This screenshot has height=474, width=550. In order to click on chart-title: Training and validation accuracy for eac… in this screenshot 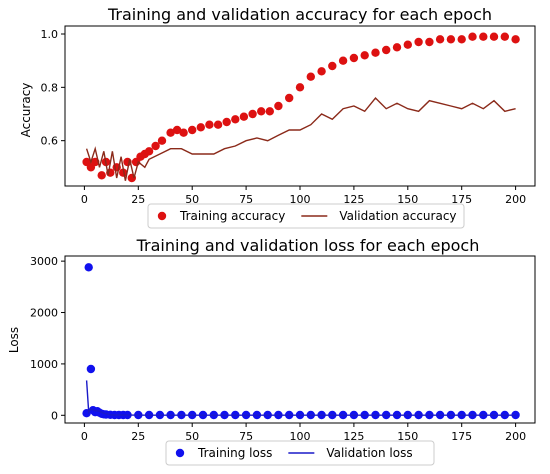, I will do `click(299, 14)`.